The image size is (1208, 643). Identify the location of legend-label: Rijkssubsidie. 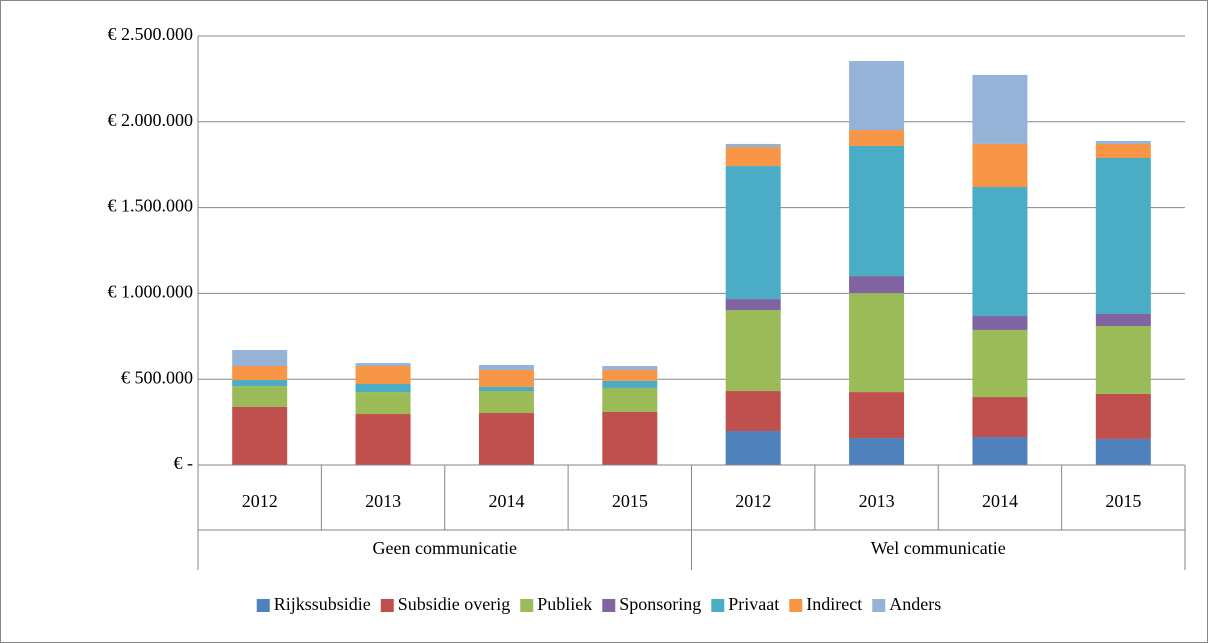
(322, 604).